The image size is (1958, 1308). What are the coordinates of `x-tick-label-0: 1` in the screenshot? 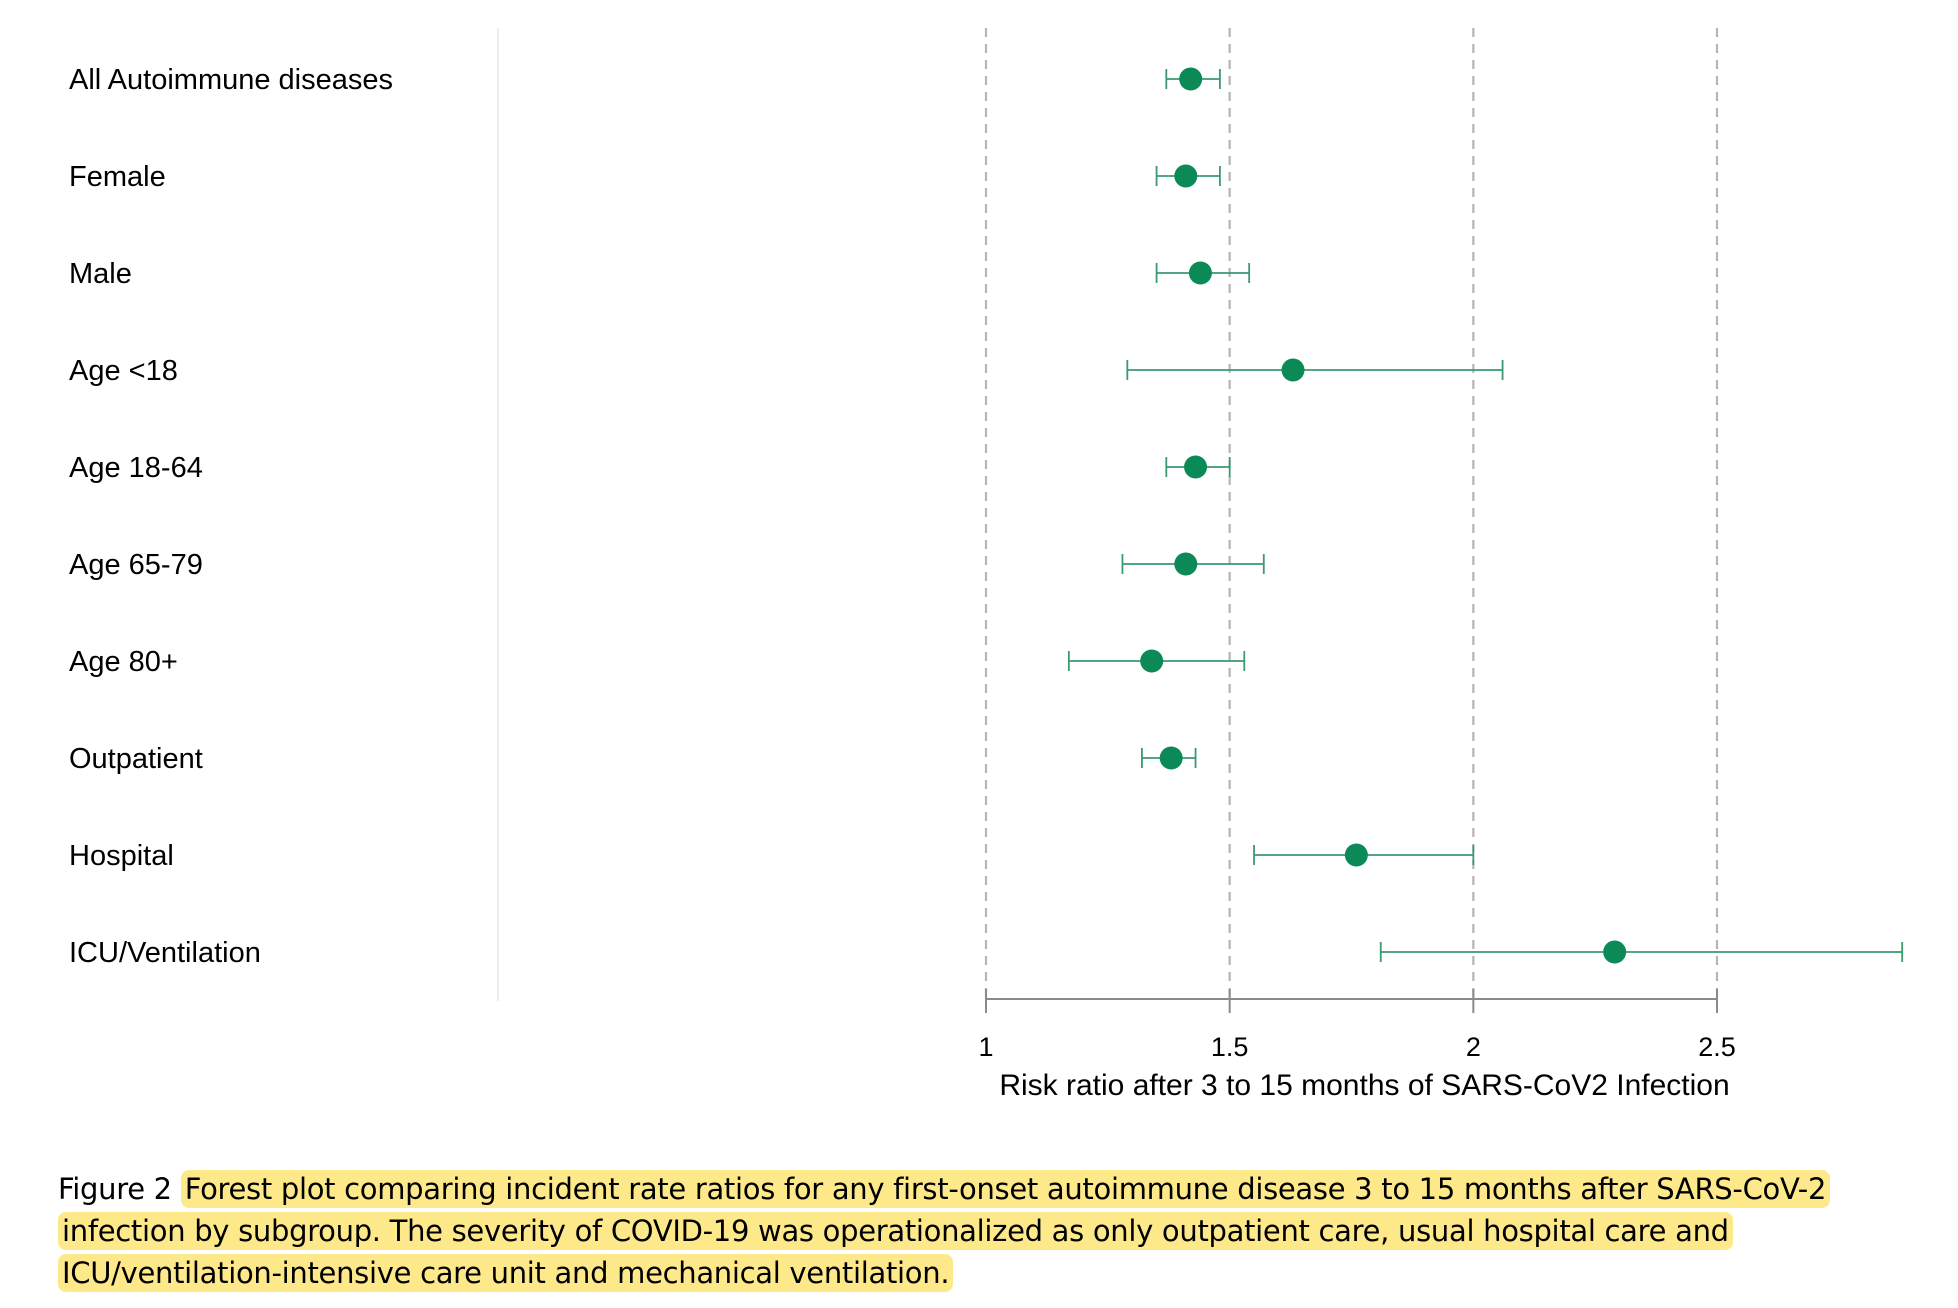 It's located at (985, 1047).